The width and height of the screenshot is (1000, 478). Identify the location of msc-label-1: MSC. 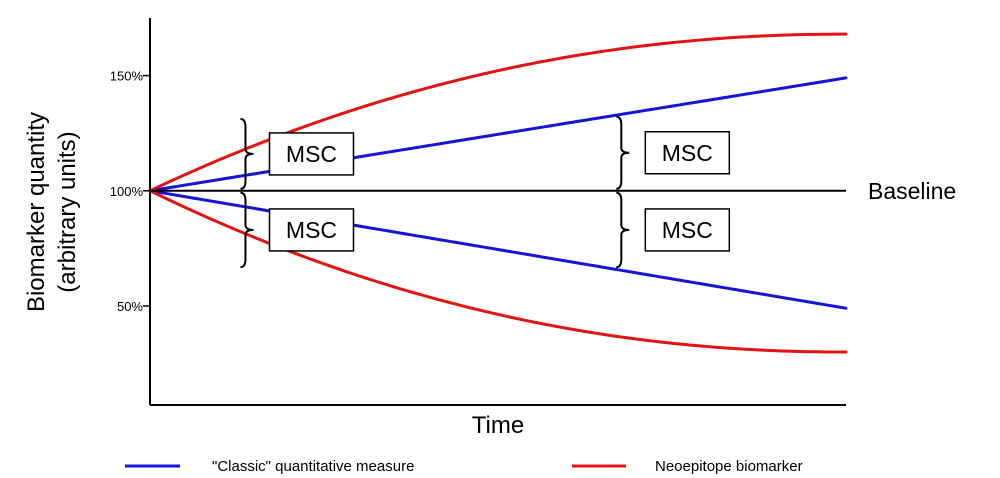
(311, 230).